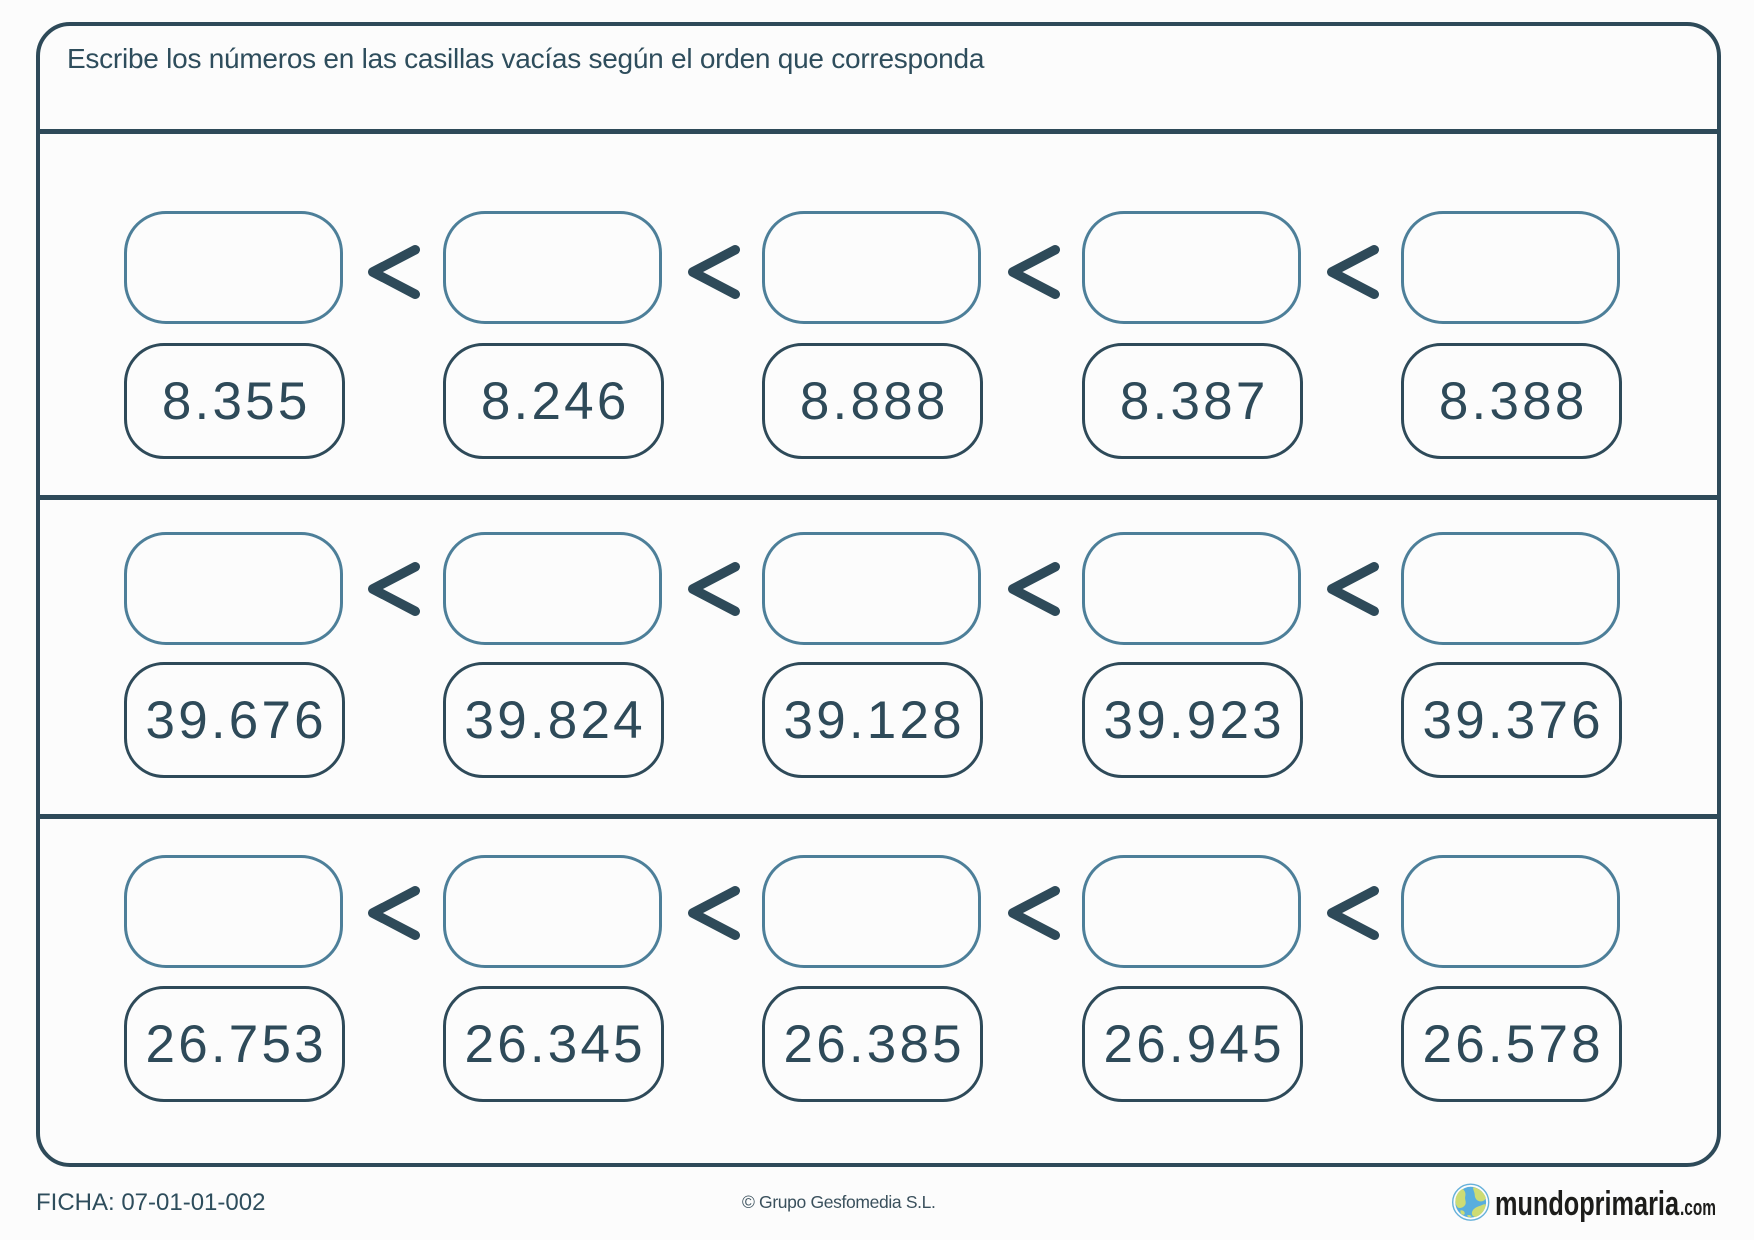 The image size is (1754, 1240). Describe the element at coordinates (1698, 1207) in the screenshot. I see `svg-text: .com` at that location.